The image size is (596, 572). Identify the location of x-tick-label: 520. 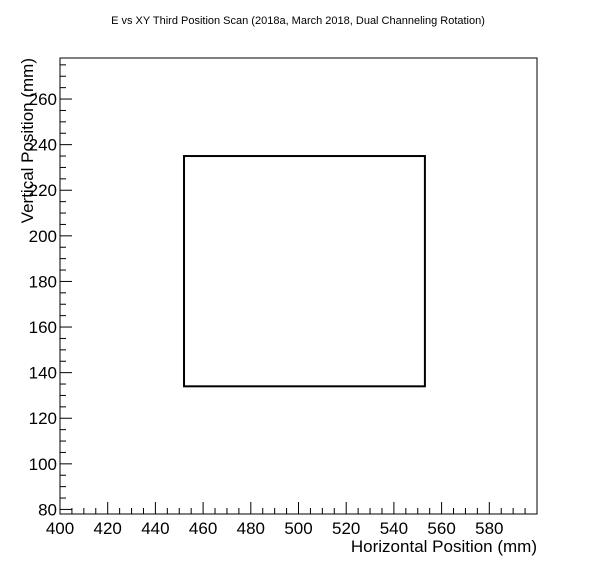
(346, 528).